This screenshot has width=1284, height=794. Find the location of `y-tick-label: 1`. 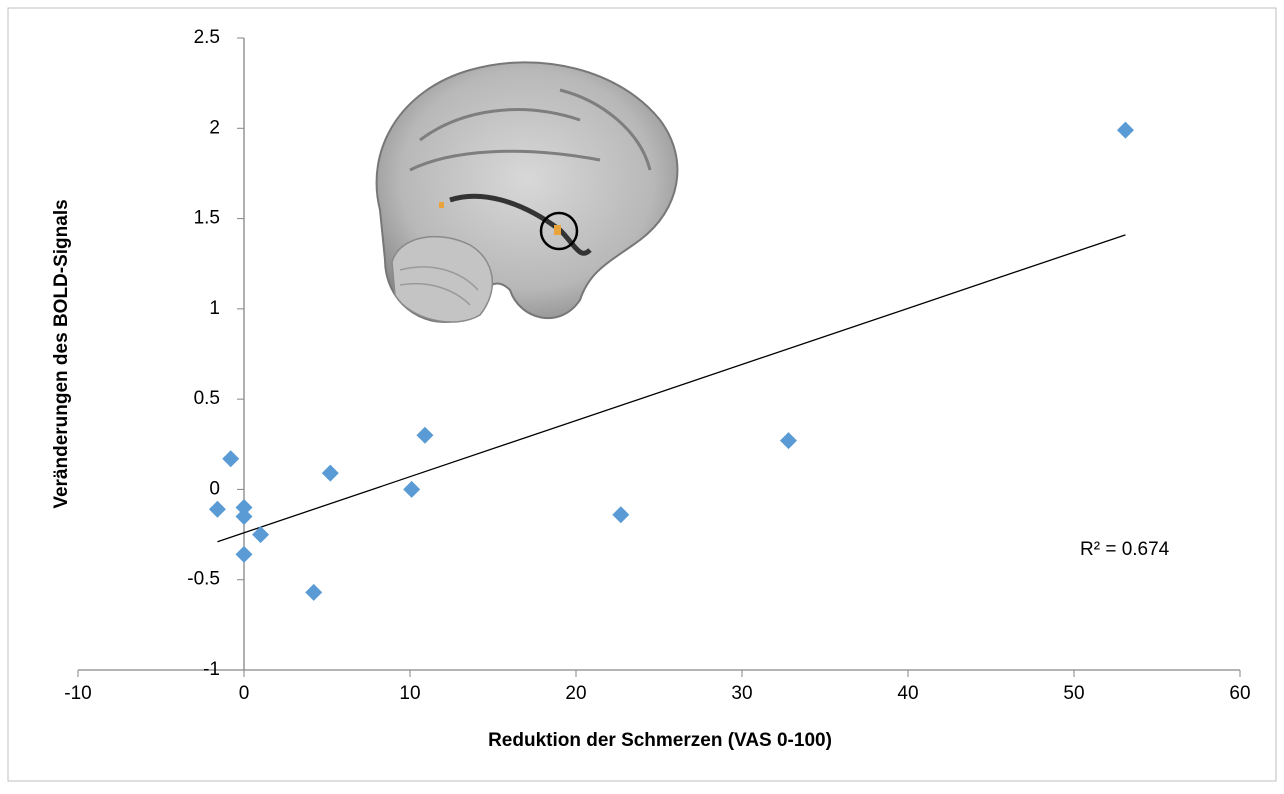

y-tick-label: 1 is located at coordinates (214, 308).